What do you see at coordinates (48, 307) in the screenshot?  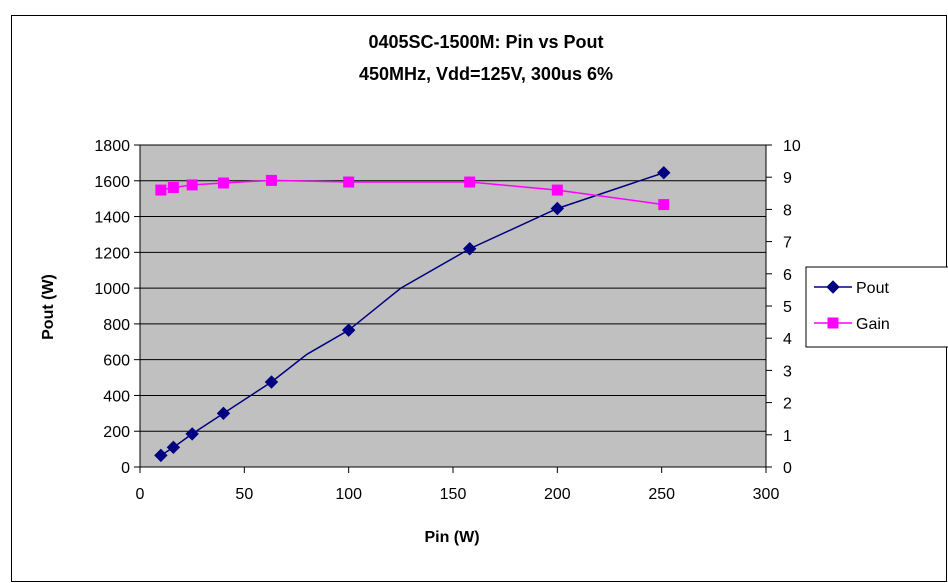 I see `y-axis-title: Pout (W)` at bounding box center [48, 307].